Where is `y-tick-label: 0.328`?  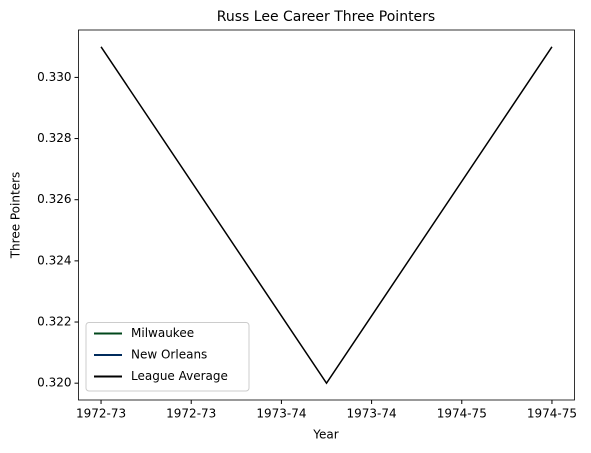 y-tick-label: 0.328 is located at coordinates (54, 138).